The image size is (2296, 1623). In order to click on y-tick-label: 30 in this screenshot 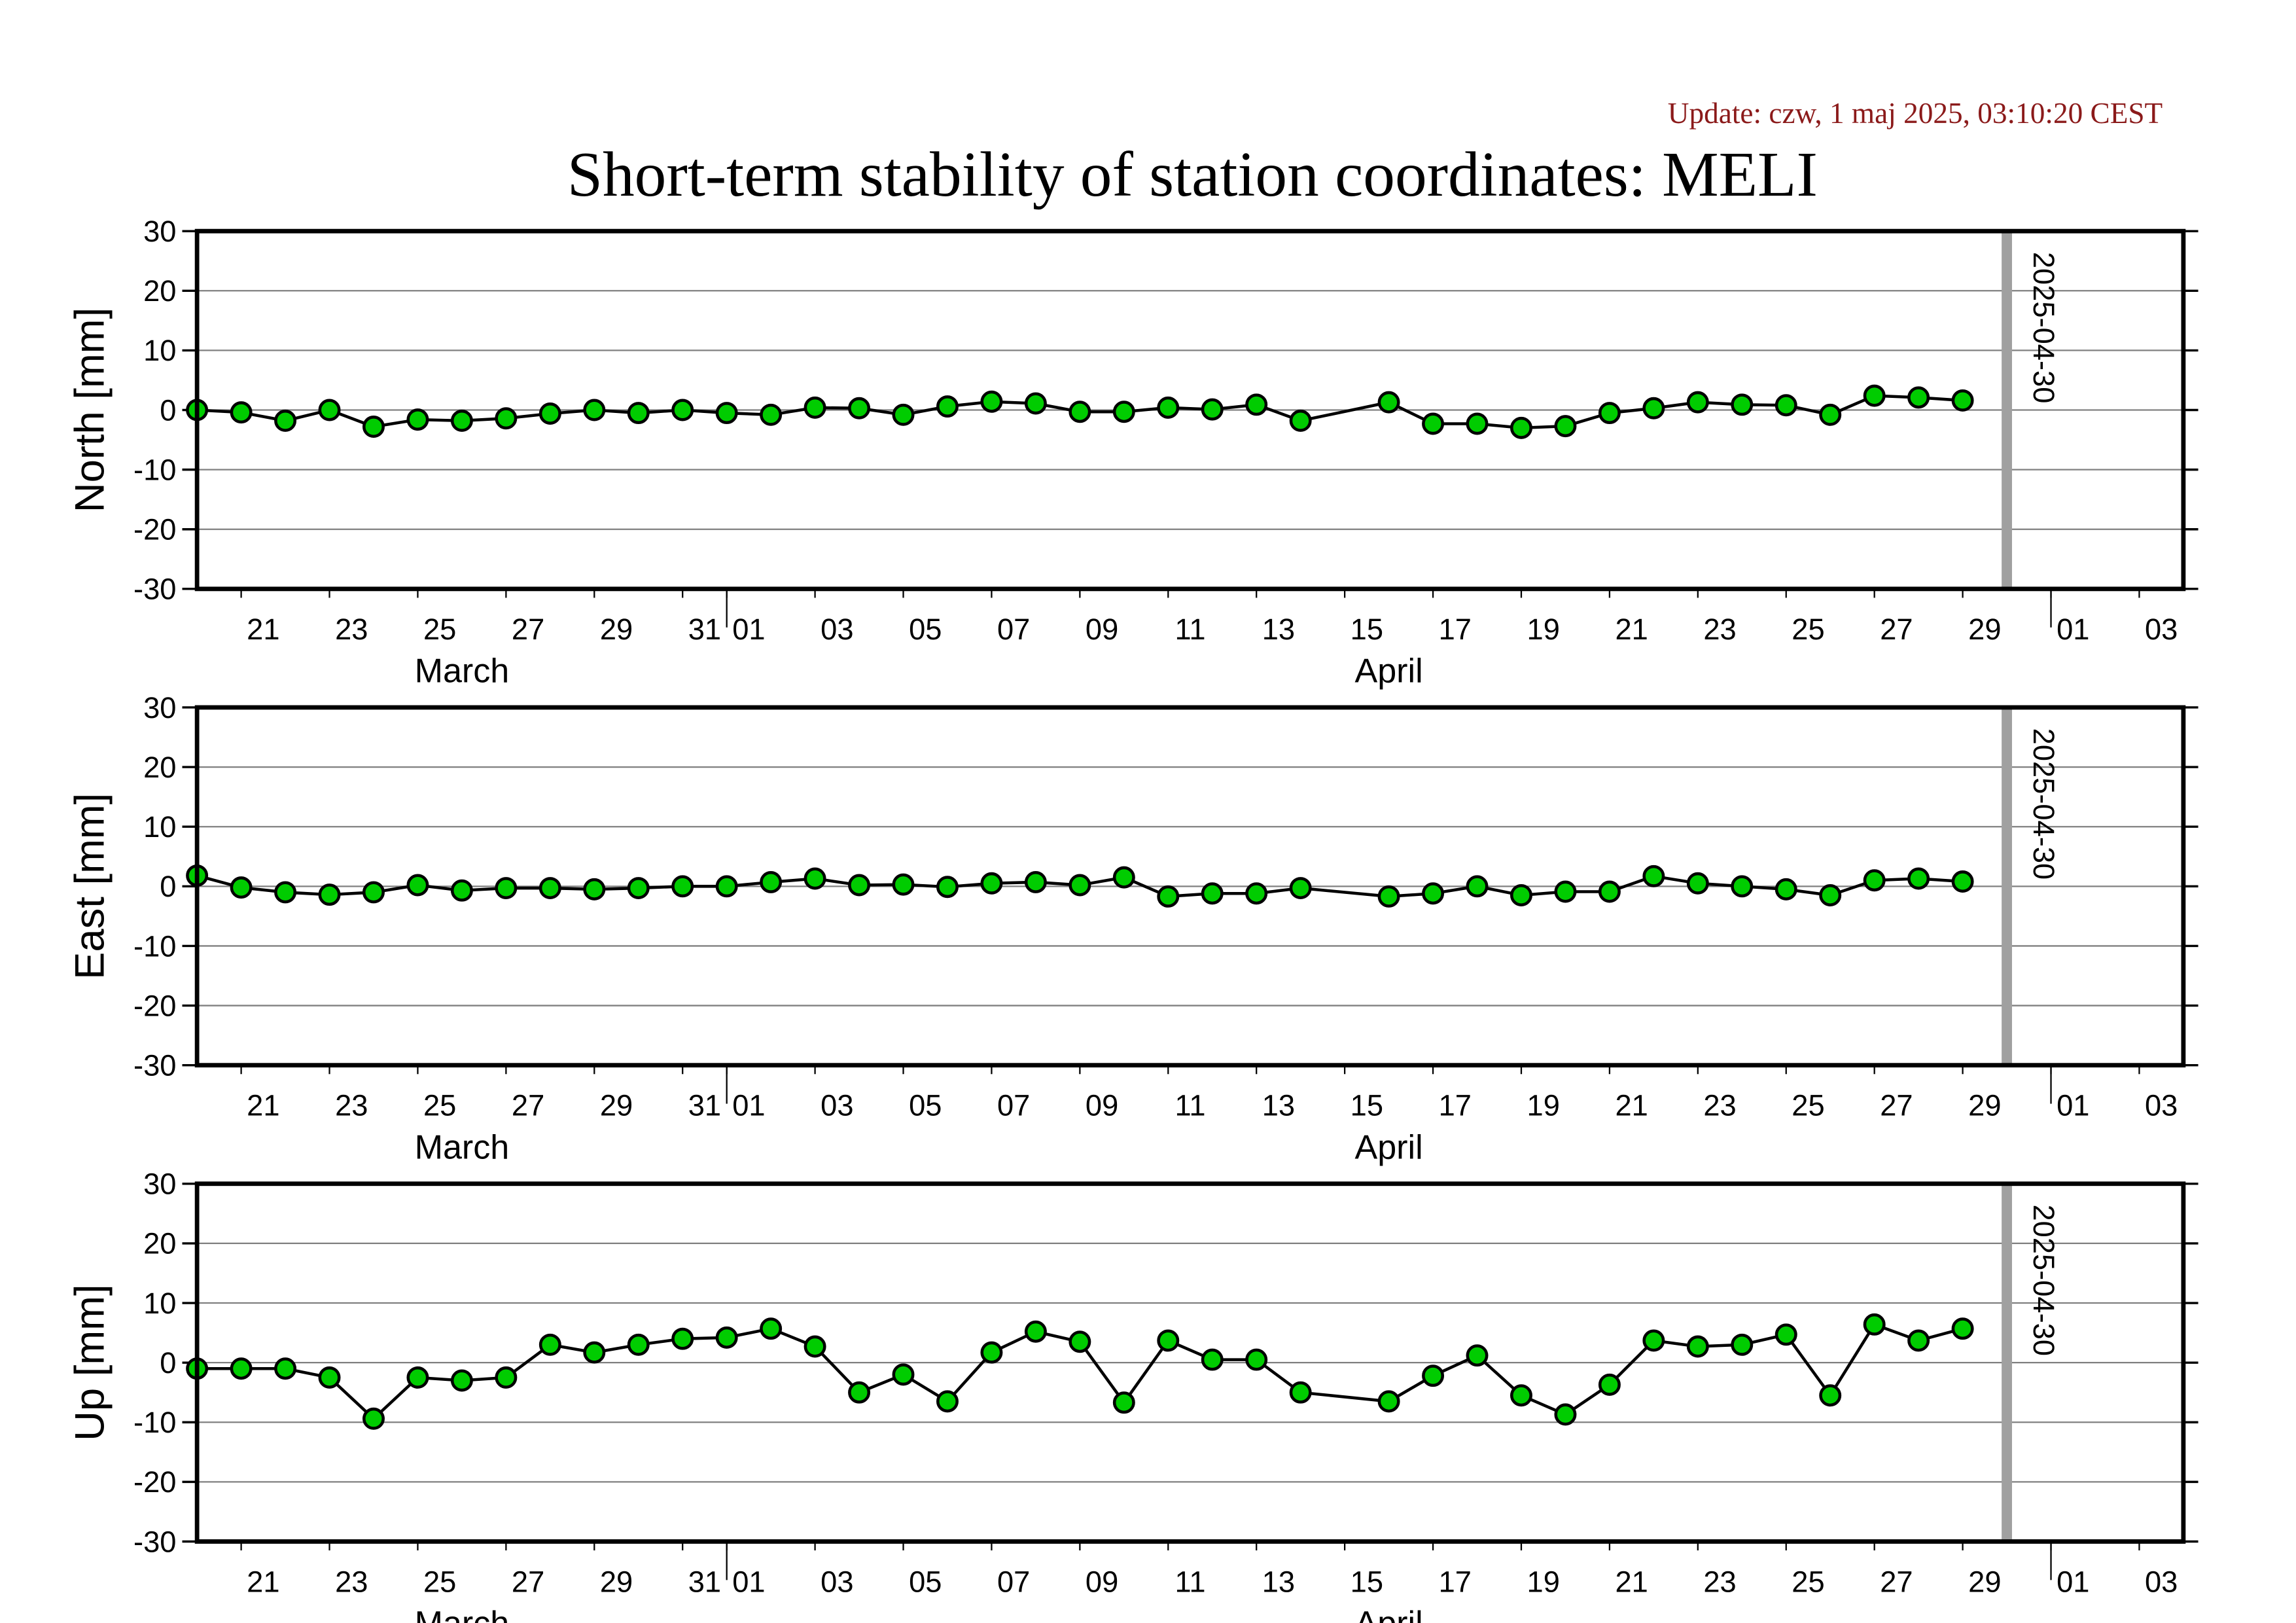, I will do `click(160, 1184)`.